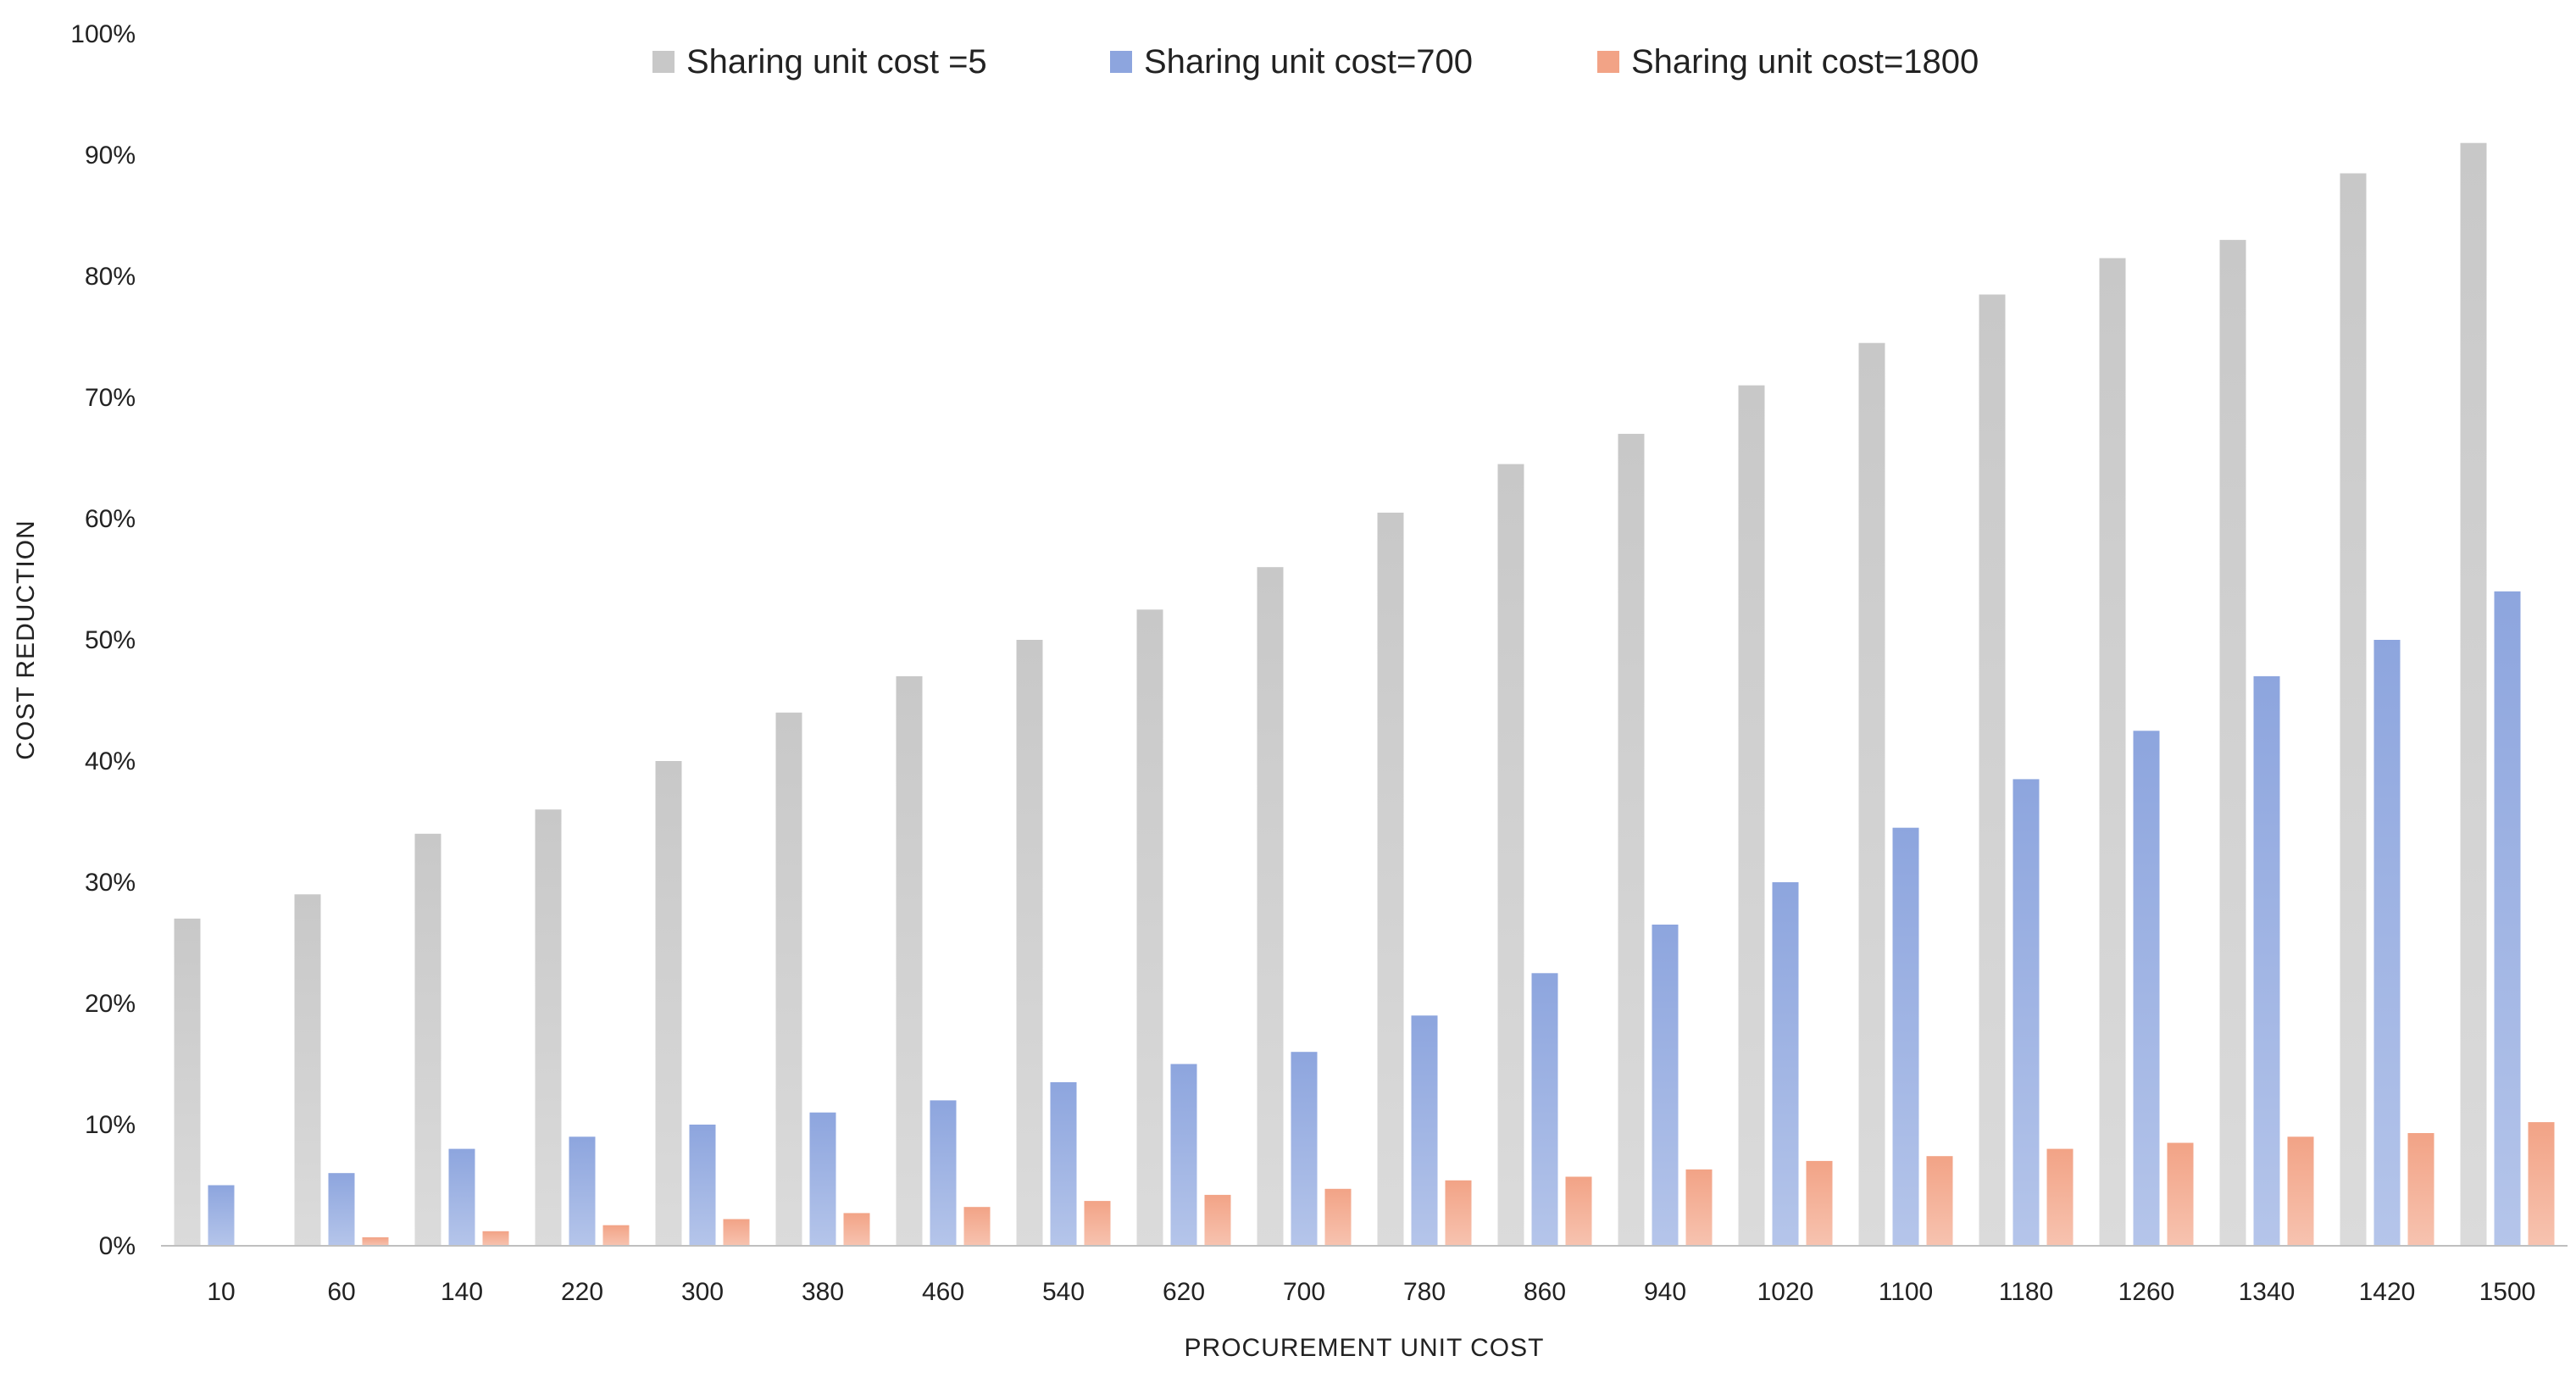  I want to click on y-tick-label: 0%, so click(117, 1246).